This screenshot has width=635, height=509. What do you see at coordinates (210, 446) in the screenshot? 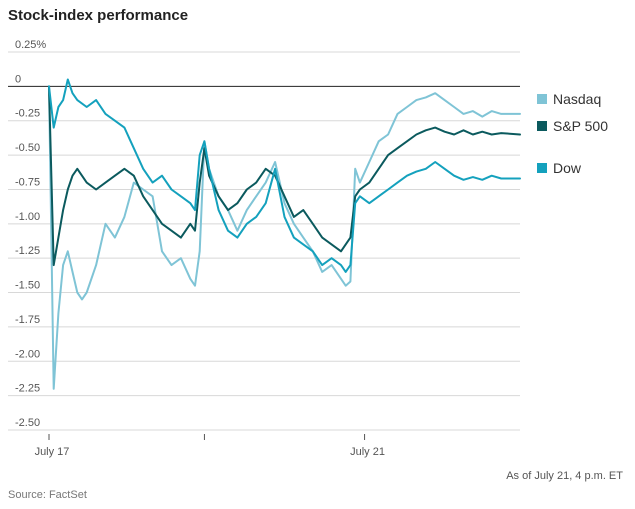
I see `x-axis: July 17 July 21` at bounding box center [210, 446].